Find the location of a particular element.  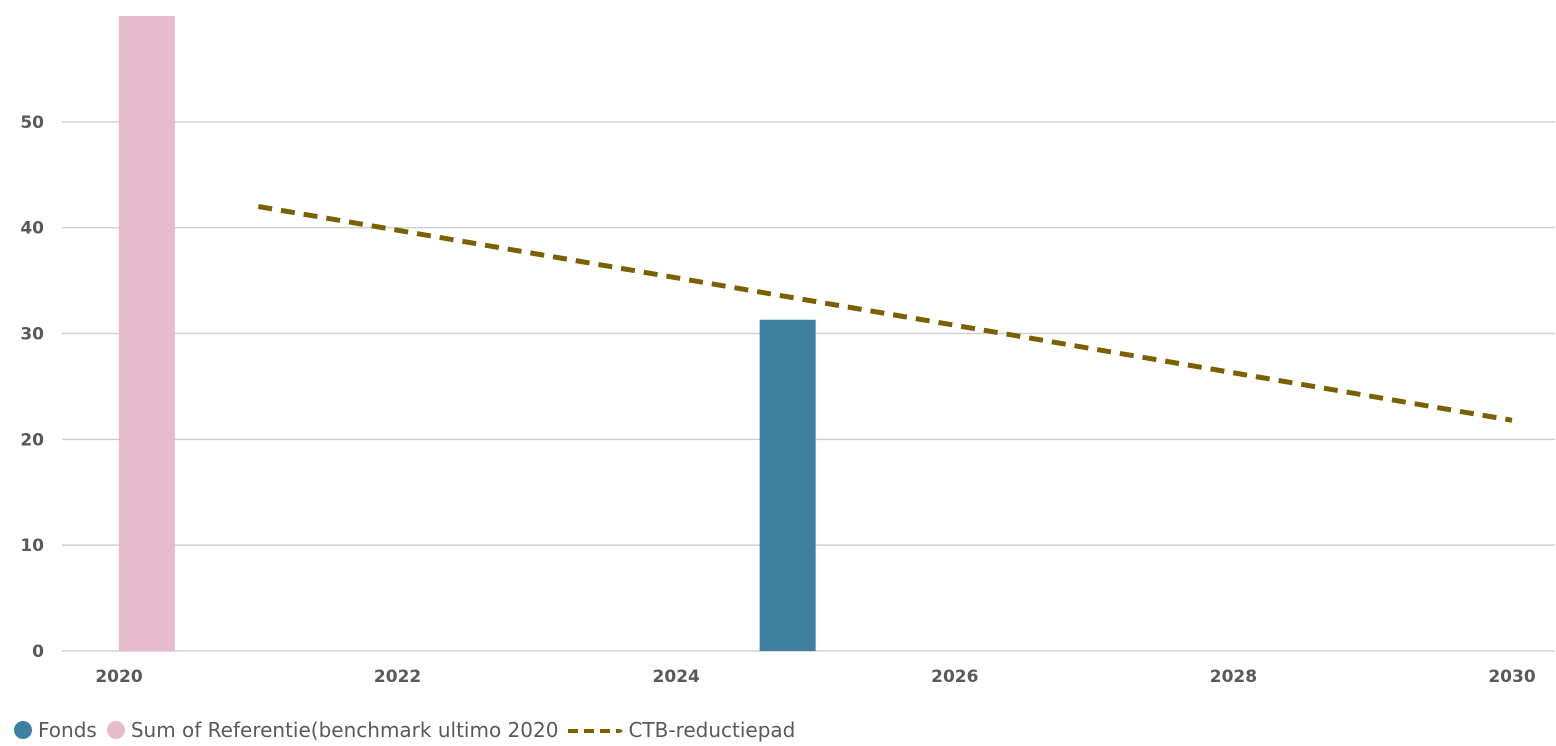

legend-label-referentie: Sum of Referentie(benchmark ultimo 2020 is located at coordinates (344, 730).